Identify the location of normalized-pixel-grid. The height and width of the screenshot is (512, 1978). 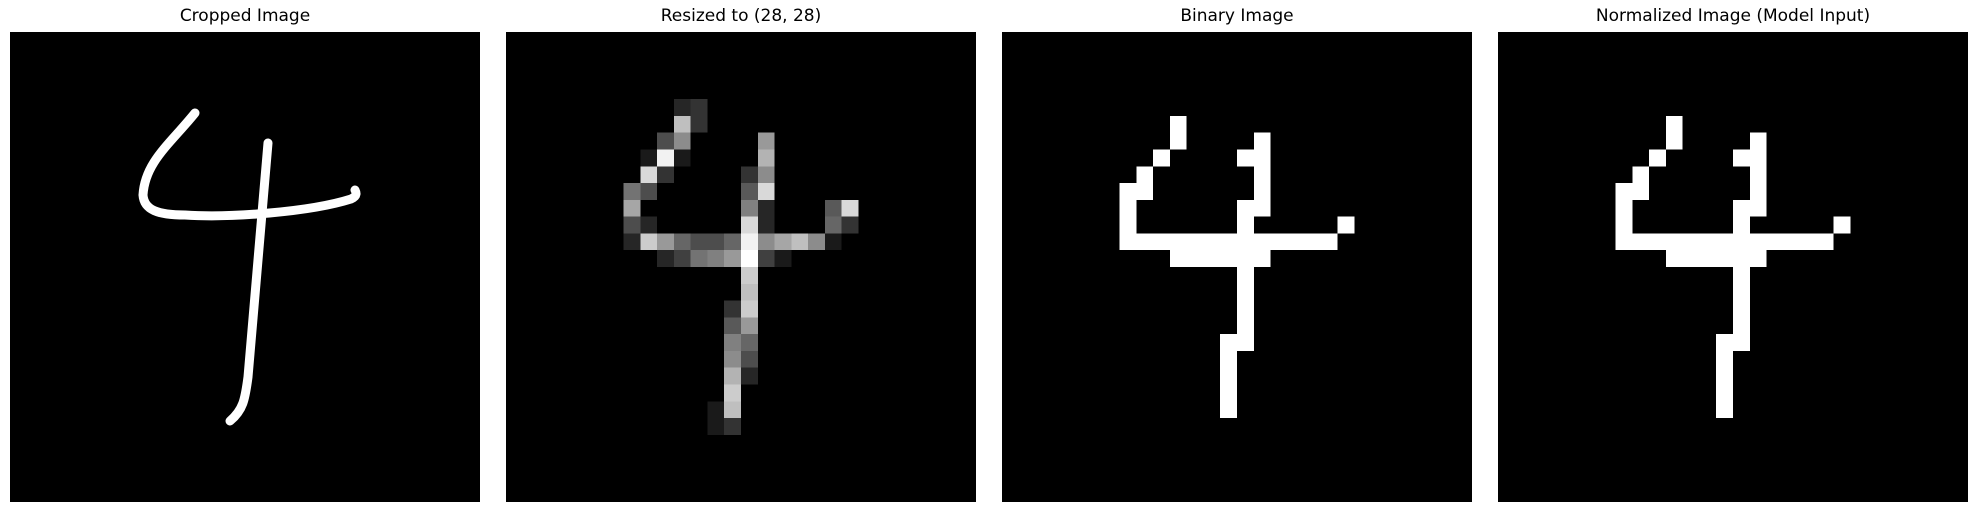
(1733, 267).